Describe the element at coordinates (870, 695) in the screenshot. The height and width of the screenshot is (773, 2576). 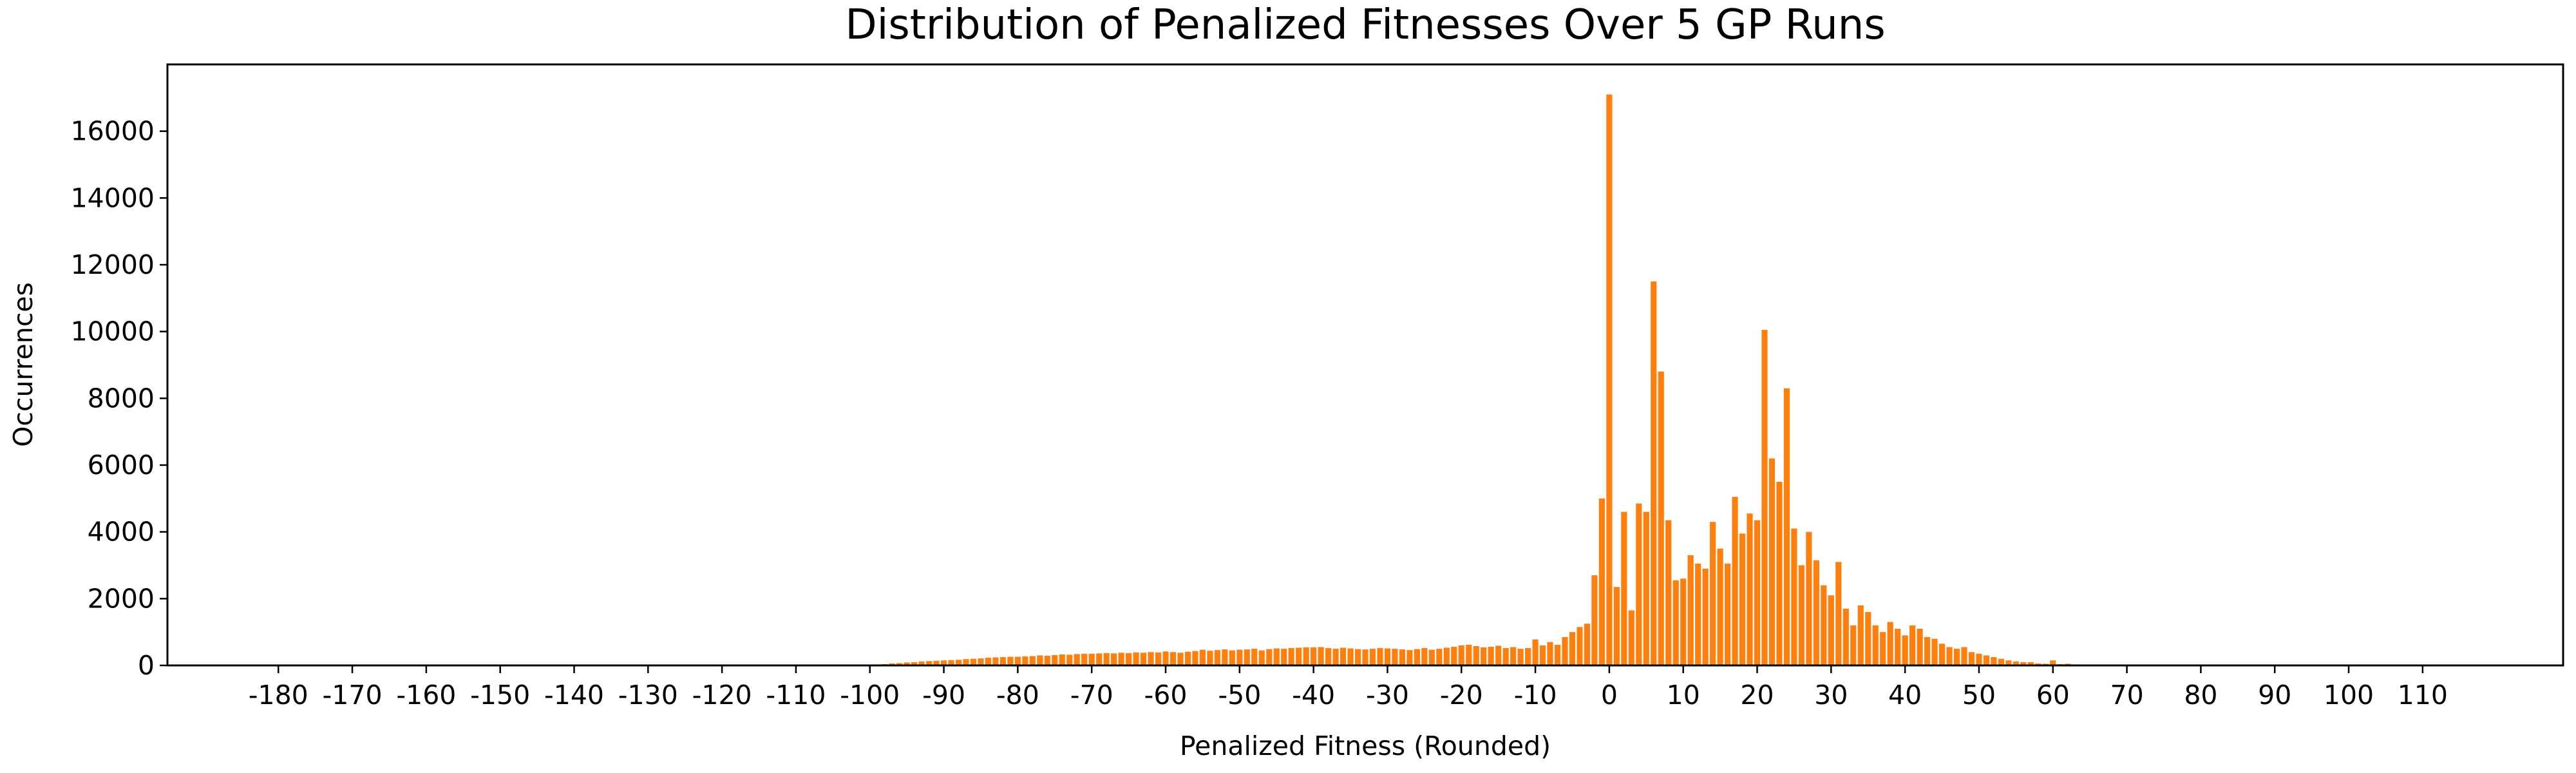
I see `x-tick-label: -100` at that location.